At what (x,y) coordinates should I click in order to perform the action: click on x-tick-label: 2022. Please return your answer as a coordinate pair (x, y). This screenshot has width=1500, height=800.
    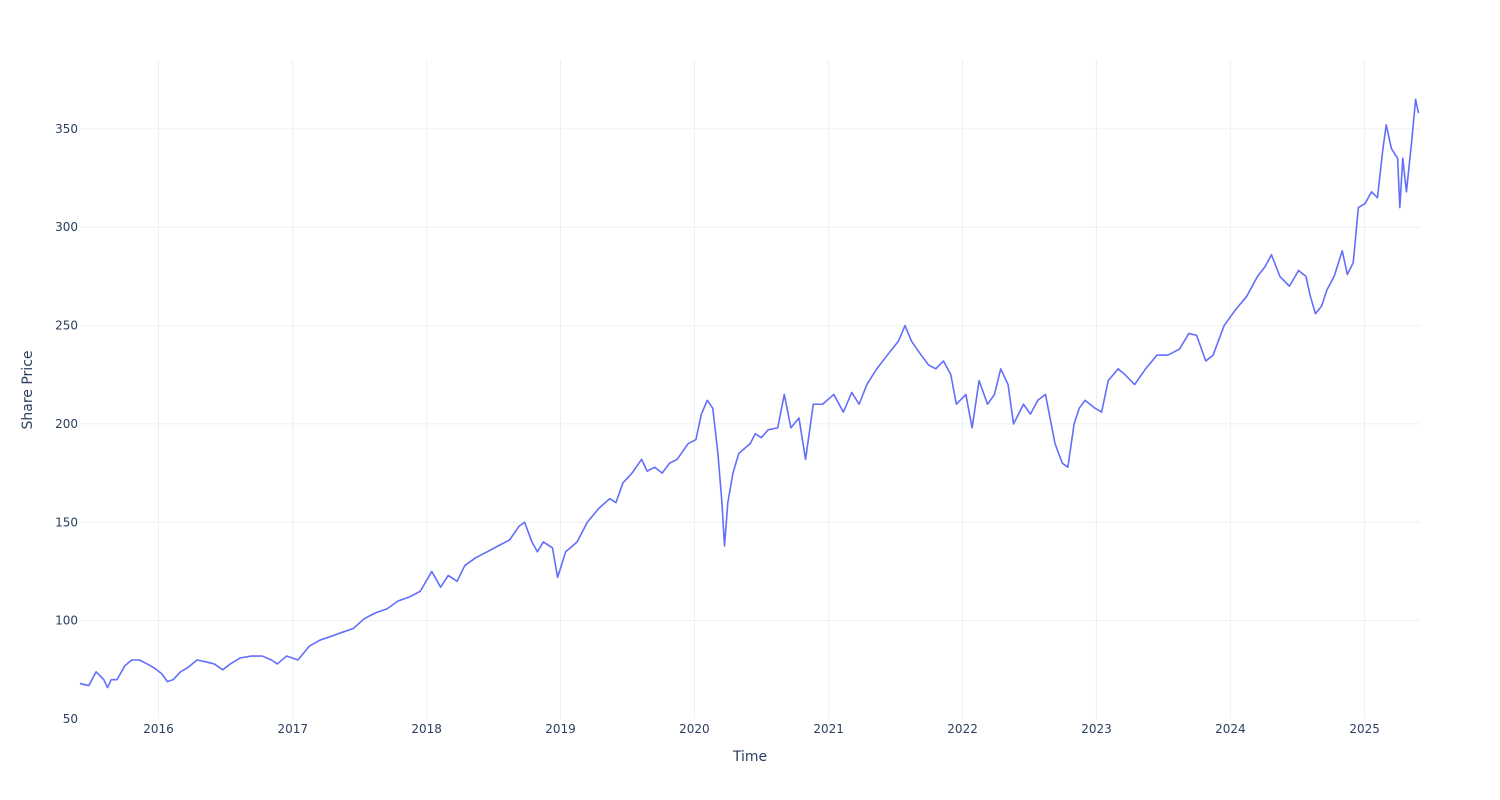
    Looking at the image, I should click on (962, 729).